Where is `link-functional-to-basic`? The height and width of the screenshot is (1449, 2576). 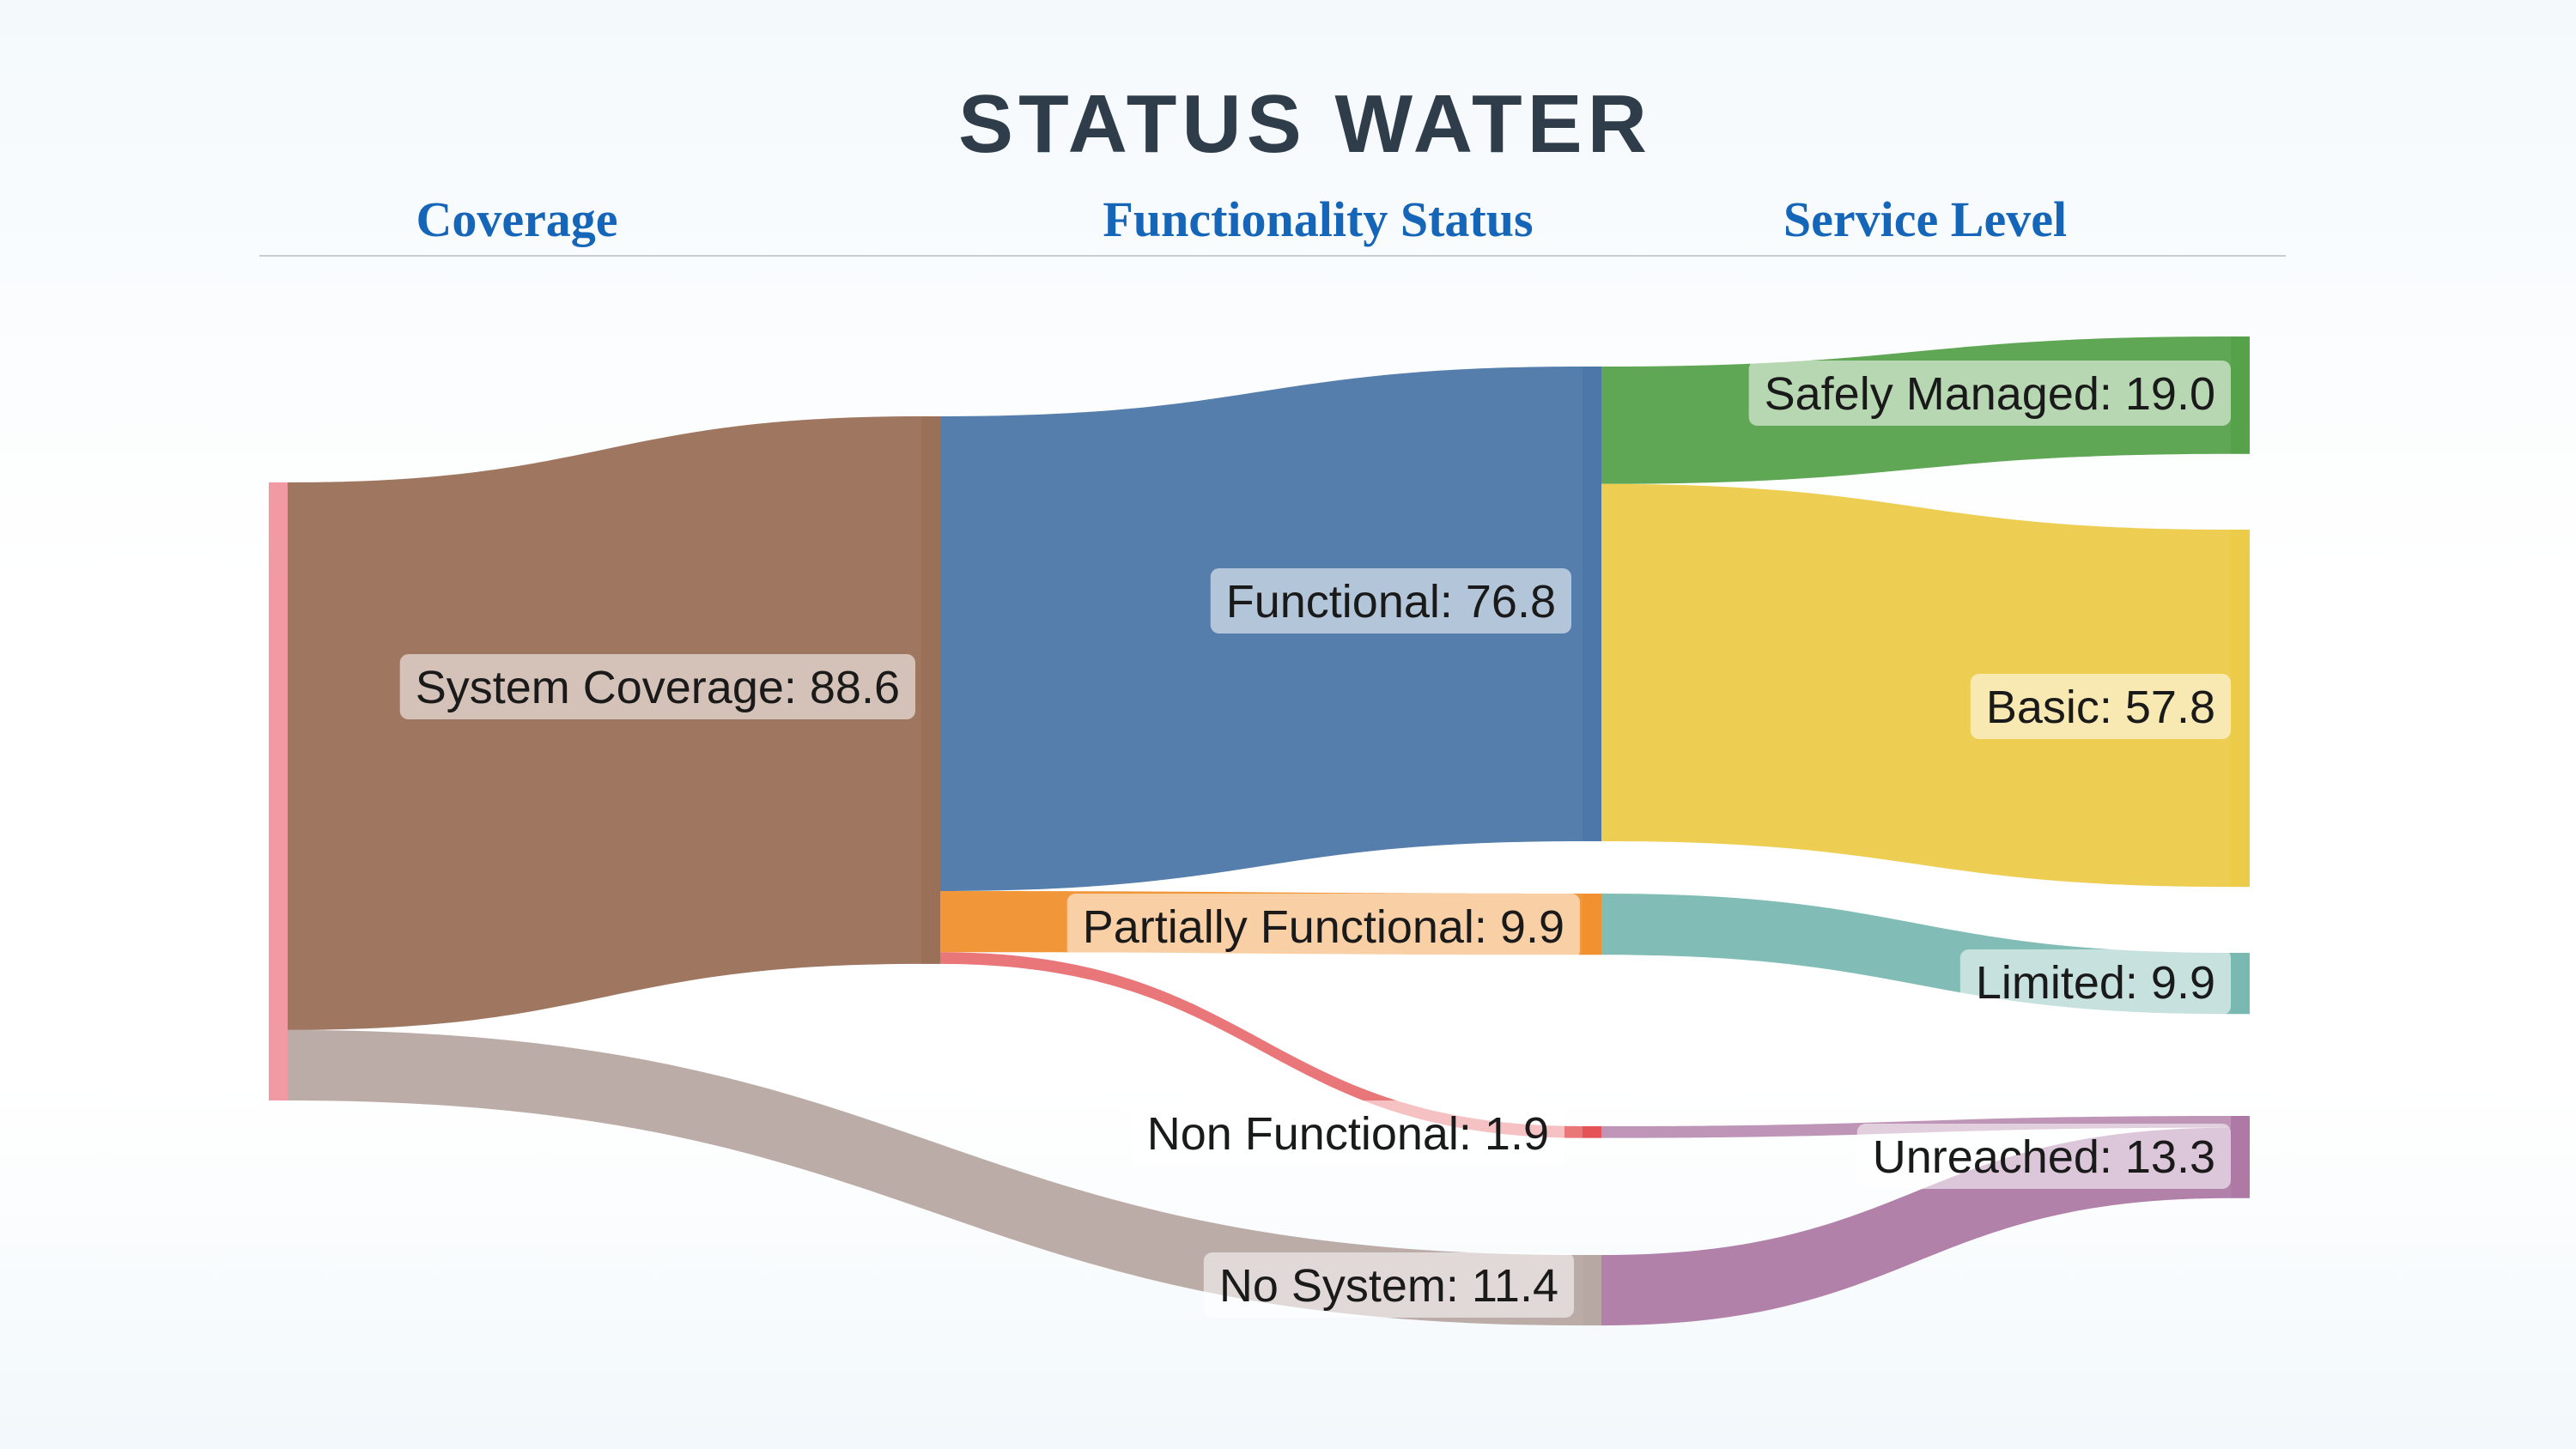
link-functional-to-basic is located at coordinates (1916, 685).